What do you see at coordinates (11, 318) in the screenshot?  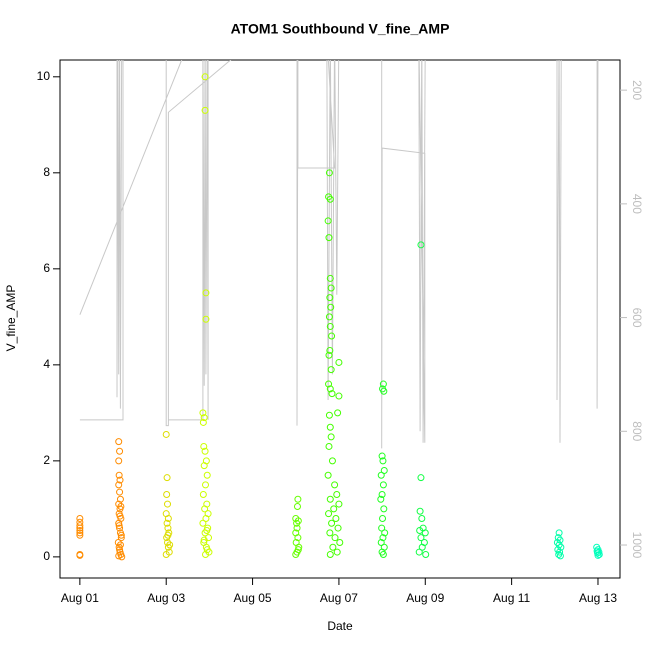 I see `y-axis-label: V_fine_AMP` at bounding box center [11, 318].